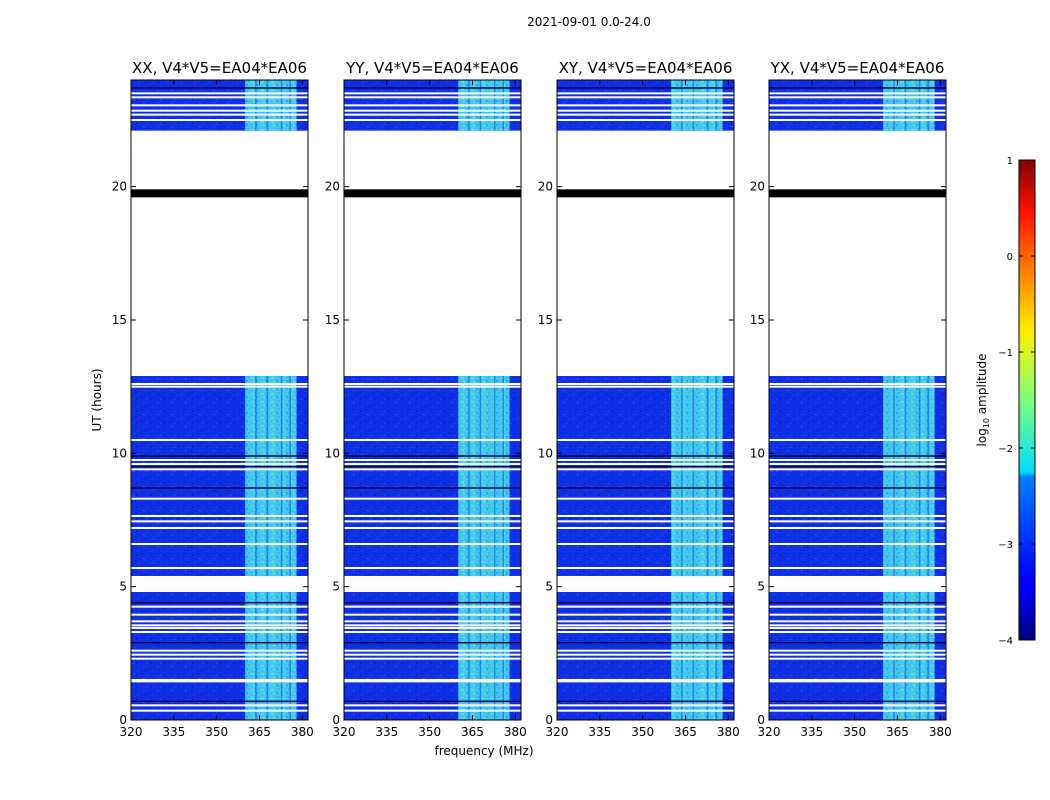 The width and height of the screenshot is (1050, 800). I want to click on x-tick-label: 380, so click(940, 732).